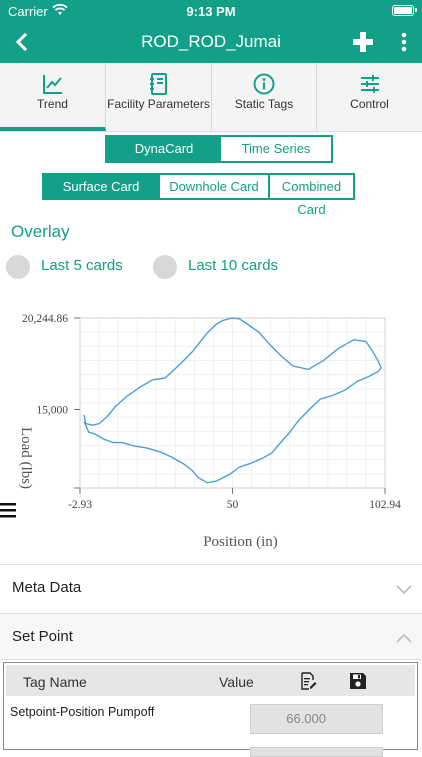 The image size is (422, 757). What do you see at coordinates (369, 84) in the screenshot?
I see `sliders-icon` at bounding box center [369, 84].